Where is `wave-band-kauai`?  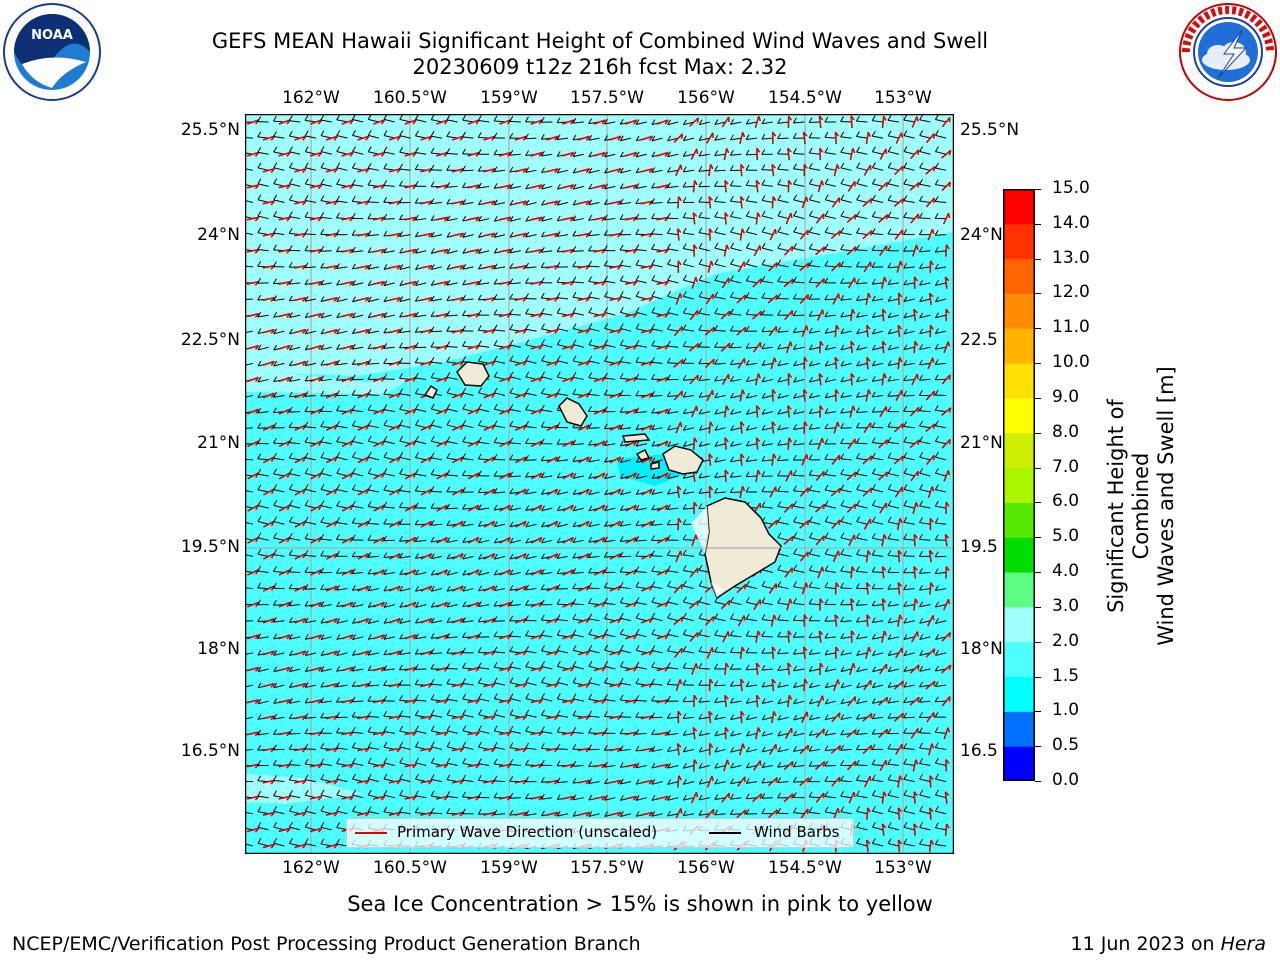 wave-band-kauai is located at coordinates (330, 381).